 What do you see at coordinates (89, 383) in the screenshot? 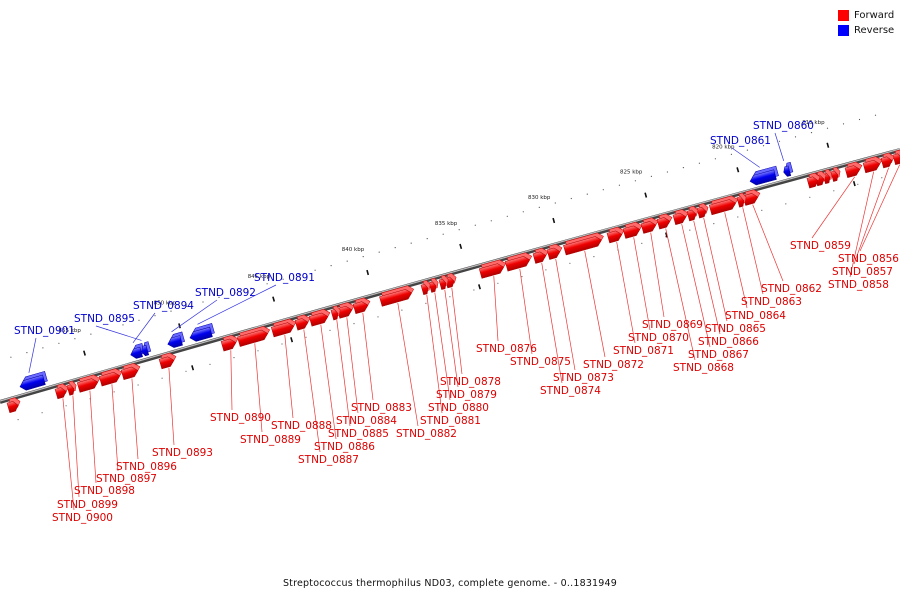
I see `gene-glyph: STND_0898` at bounding box center [89, 383].